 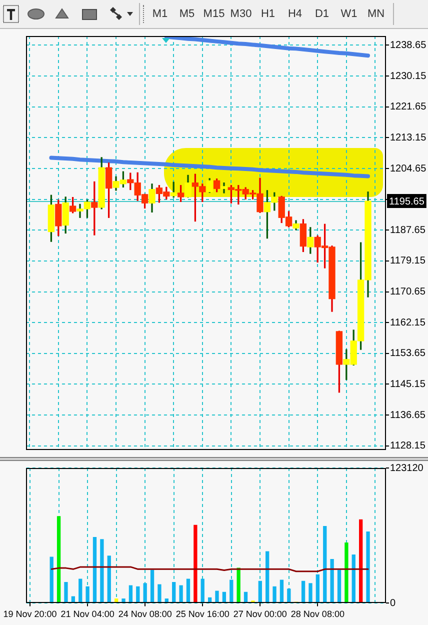 What do you see at coordinates (160, 14) in the screenshot?
I see `text: M1` at bounding box center [160, 14].